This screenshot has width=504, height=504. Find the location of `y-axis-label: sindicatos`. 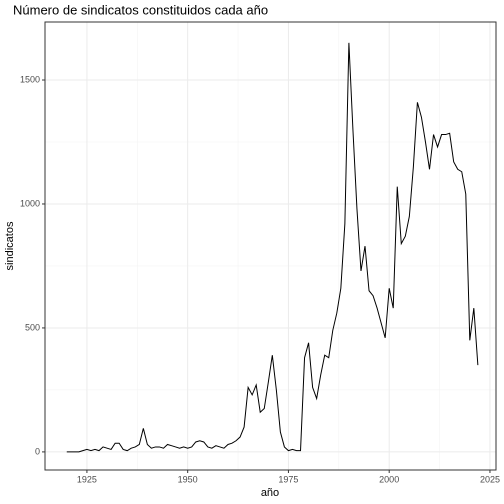

y-axis-label: sindicatos is located at coordinates (10, 245).